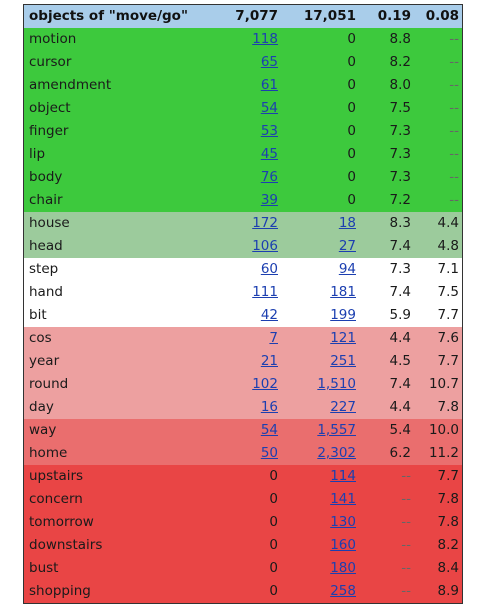 The image size is (485, 608). What do you see at coordinates (110, 453) in the screenshot?
I see `word-label-cell: home` at bounding box center [110, 453].